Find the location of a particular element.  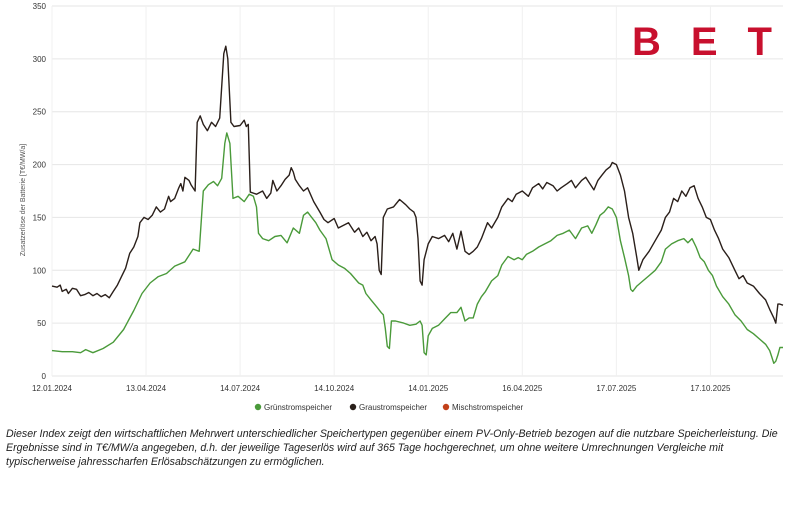

x-tick-label: 17.07.2025 is located at coordinates (616, 388).